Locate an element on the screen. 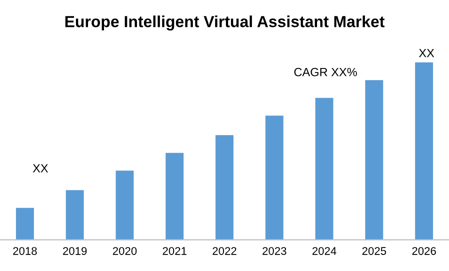 This screenshot has width=449, height=271. x-tick-label: 2025 is located at coordinates (374, 251).